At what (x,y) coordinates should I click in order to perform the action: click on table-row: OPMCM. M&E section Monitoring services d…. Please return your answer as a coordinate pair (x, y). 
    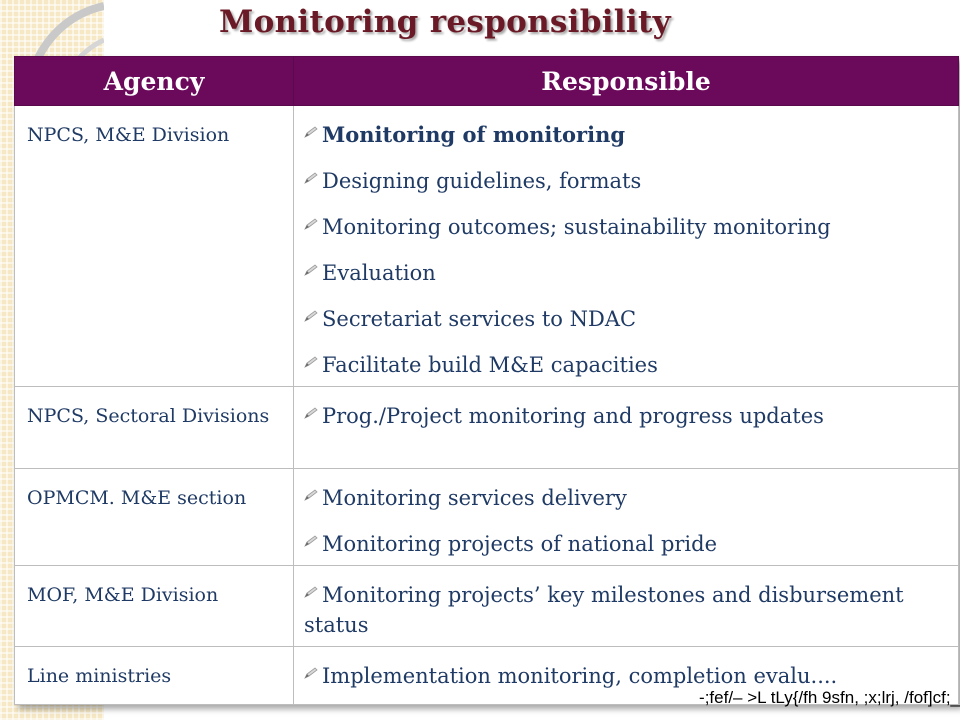
    Looking at the image, I should click on (486, 517).